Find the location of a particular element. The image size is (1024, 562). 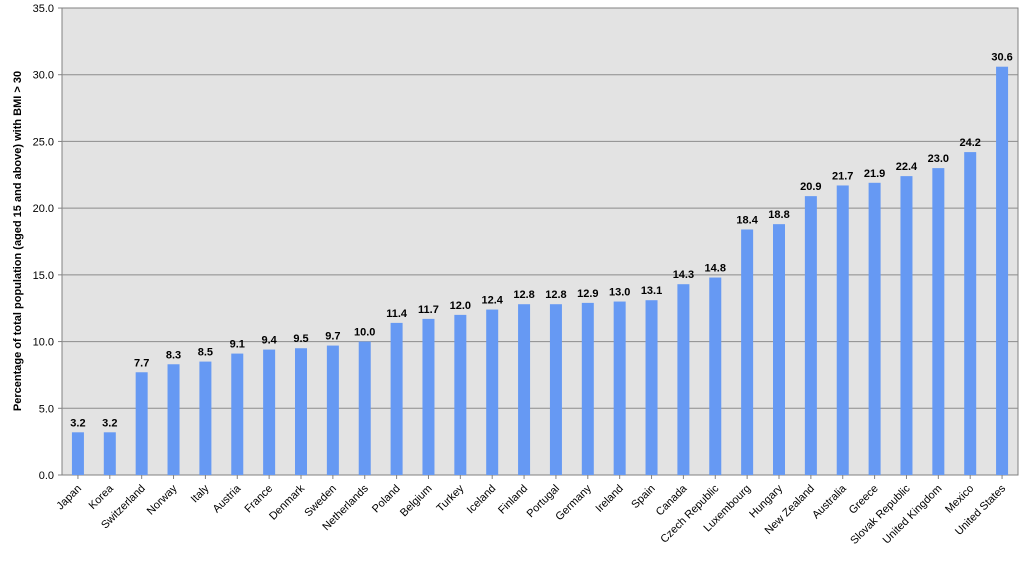

y-tick-label: 20.0 is located at coordinates (43, 209).